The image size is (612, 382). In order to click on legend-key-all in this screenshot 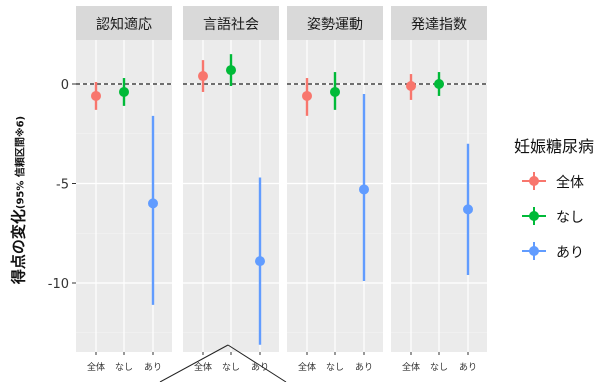, I will do `click(534, 181)`.